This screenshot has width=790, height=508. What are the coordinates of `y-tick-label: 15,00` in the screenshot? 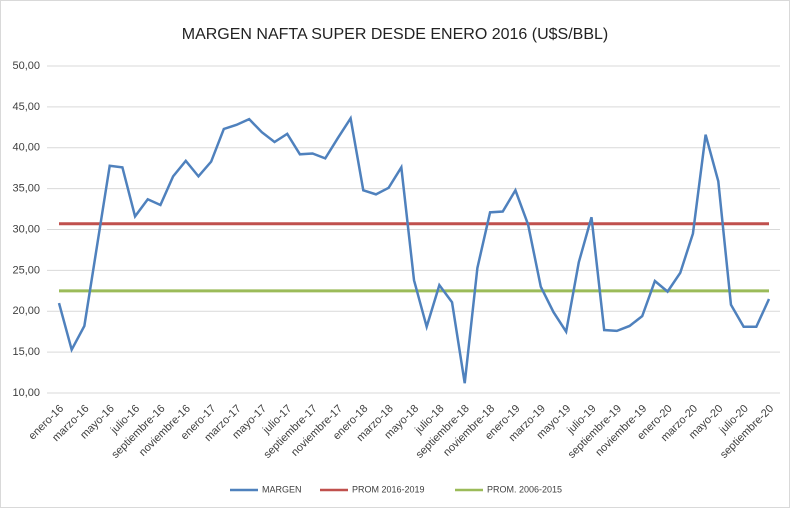 It's located at (26, 352).